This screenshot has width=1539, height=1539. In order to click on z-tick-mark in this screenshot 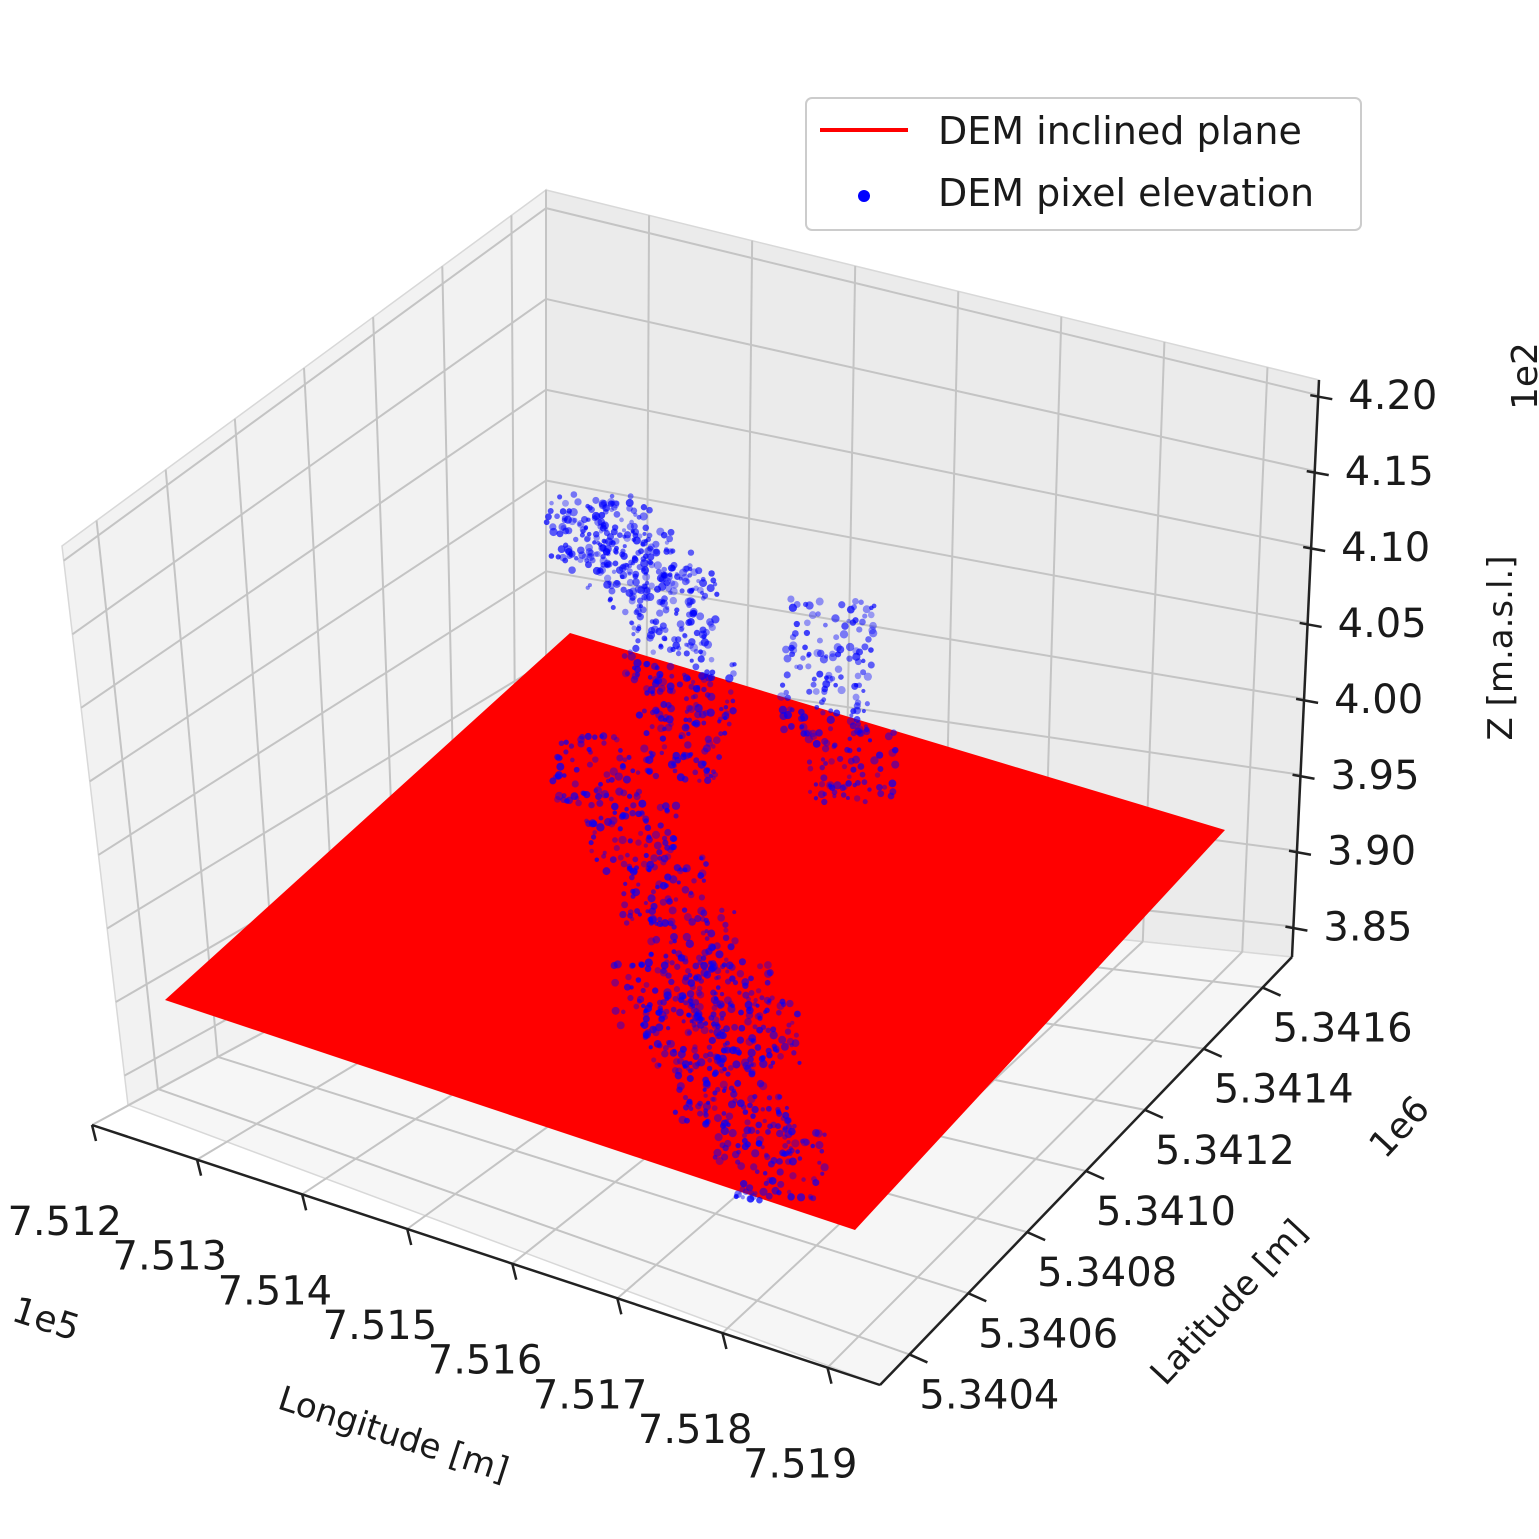, I will do `click(1307, 701)`.